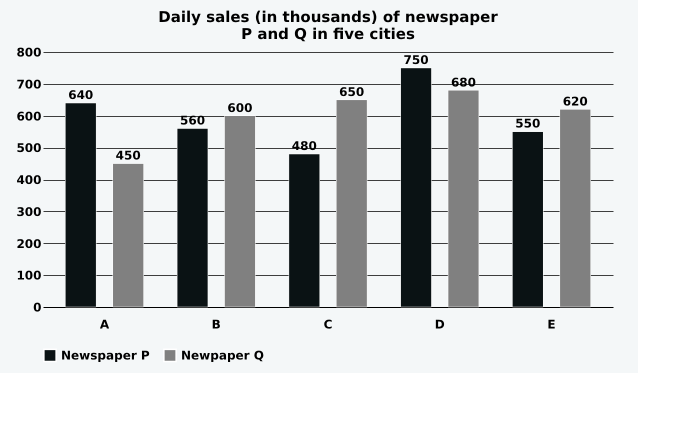 The image size is (683, 438). I want to click on data-label: 550, so click(527, 123).